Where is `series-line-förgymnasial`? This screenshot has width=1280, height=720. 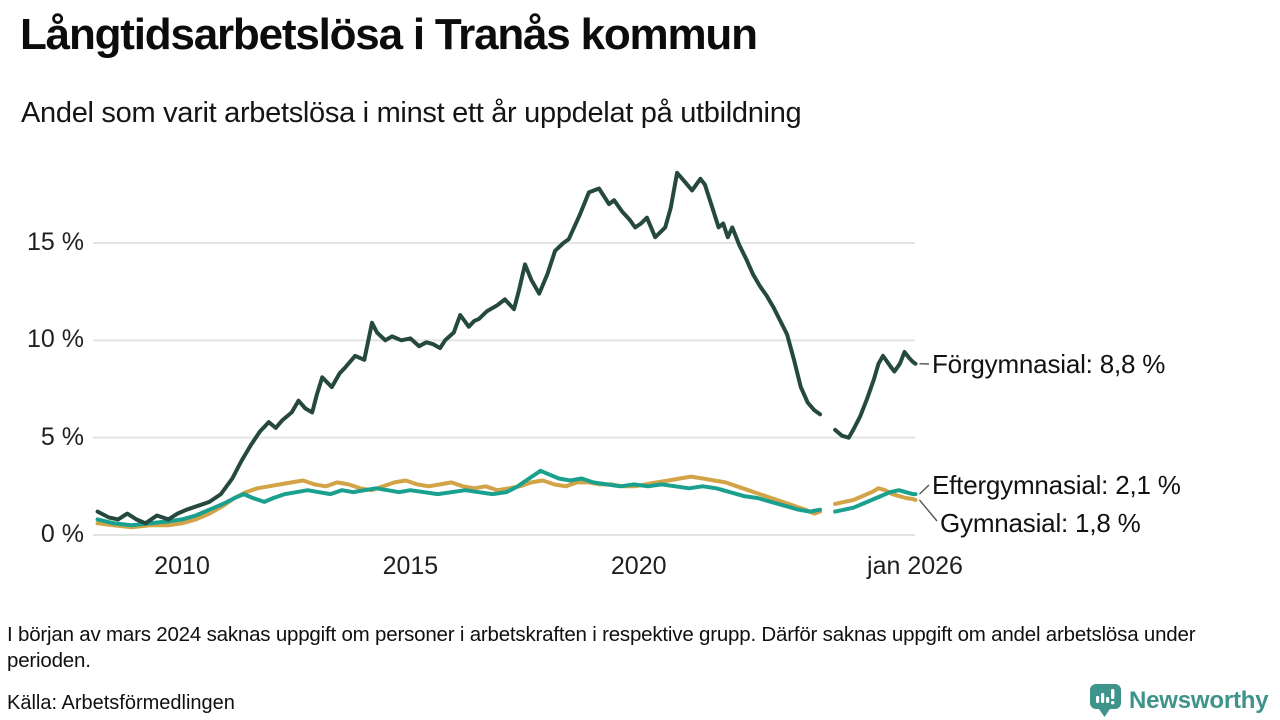
series-line-förgymnasial is located at coordinates (875, 395).